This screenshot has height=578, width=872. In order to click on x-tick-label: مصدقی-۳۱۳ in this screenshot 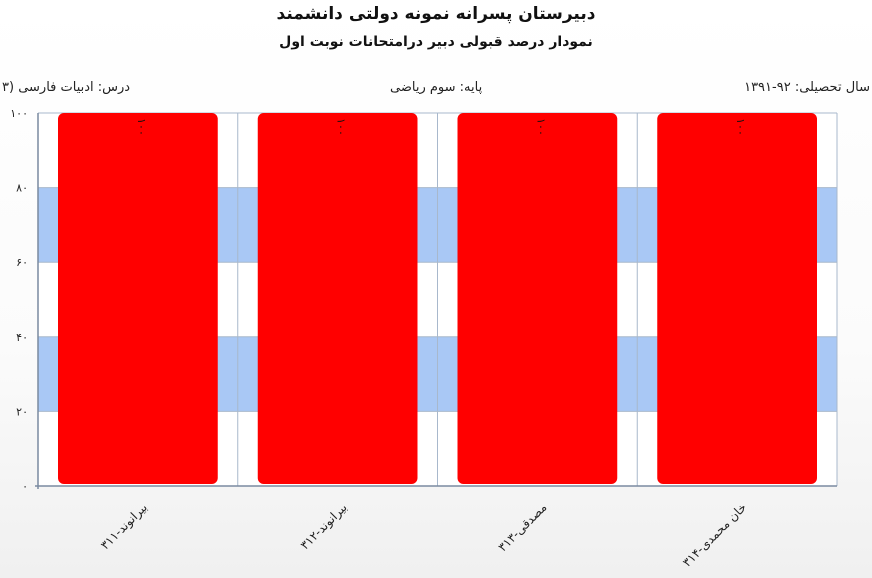, I will do `click(522, 527)`.